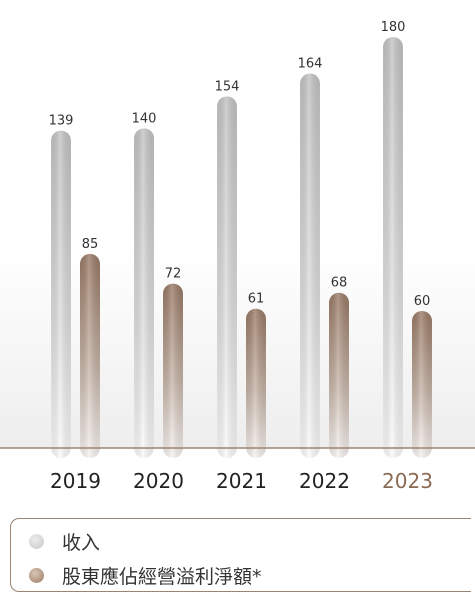 The image size is (475, 596). What do you see at coordinates (393, 27) in the screenshot?
I see `value-label: 180` at bounding box center [393, 27].